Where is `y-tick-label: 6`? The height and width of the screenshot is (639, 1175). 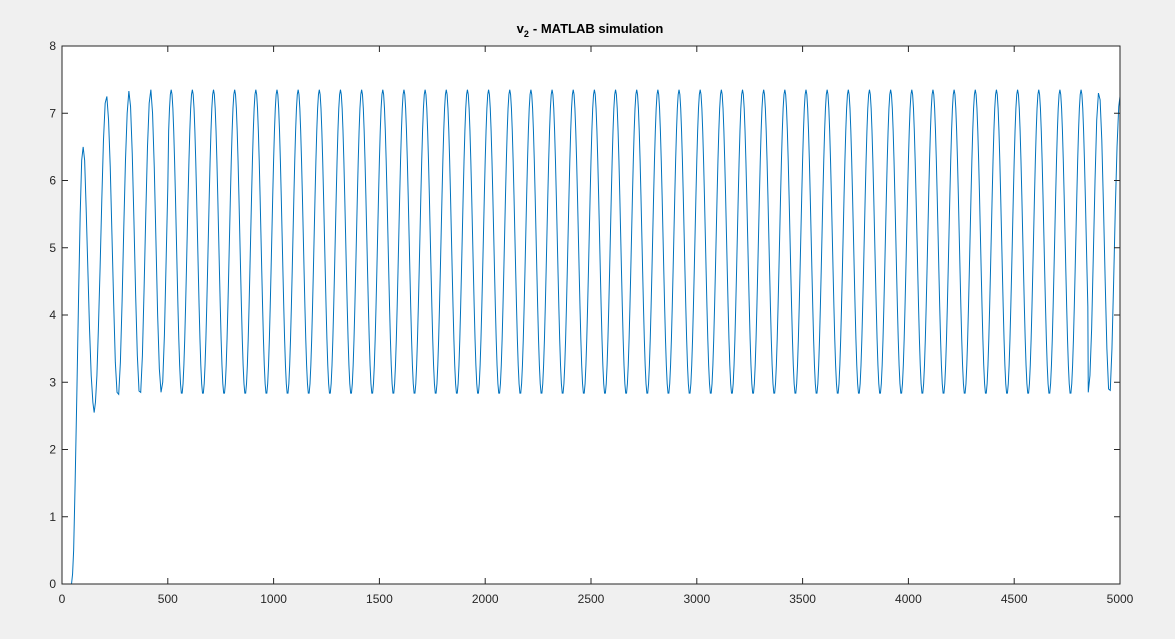
y-tick-label: 6 is located at coordinates (52, 181).